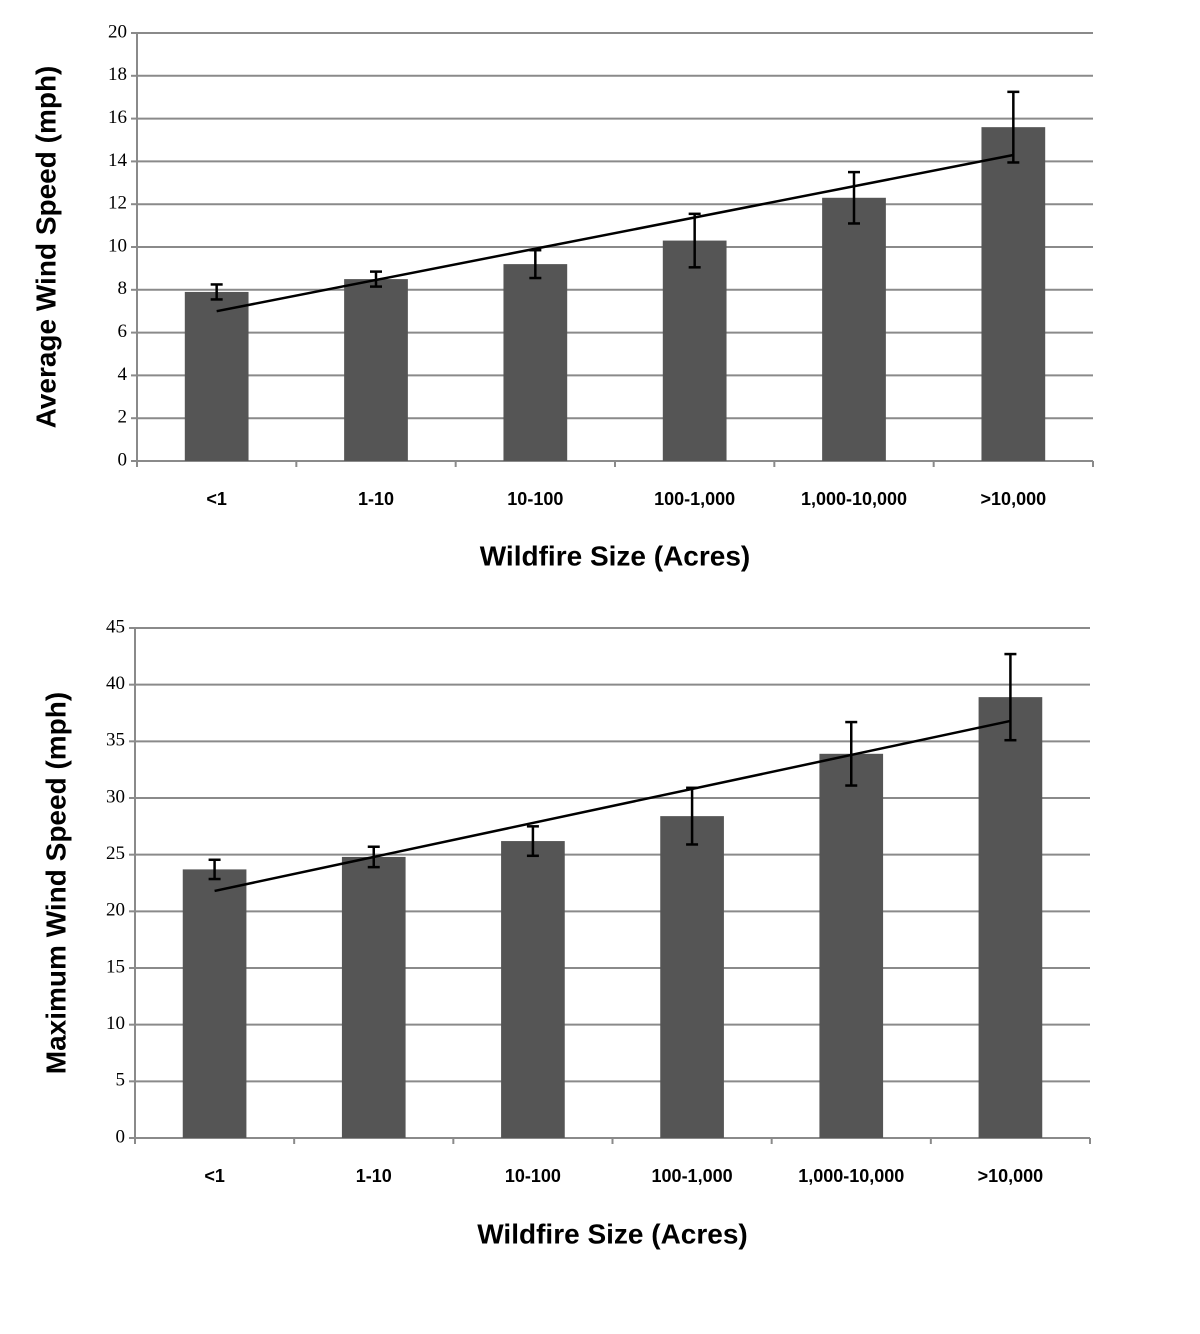  I want to click on y-tick-label: 15, so click(115, 966).